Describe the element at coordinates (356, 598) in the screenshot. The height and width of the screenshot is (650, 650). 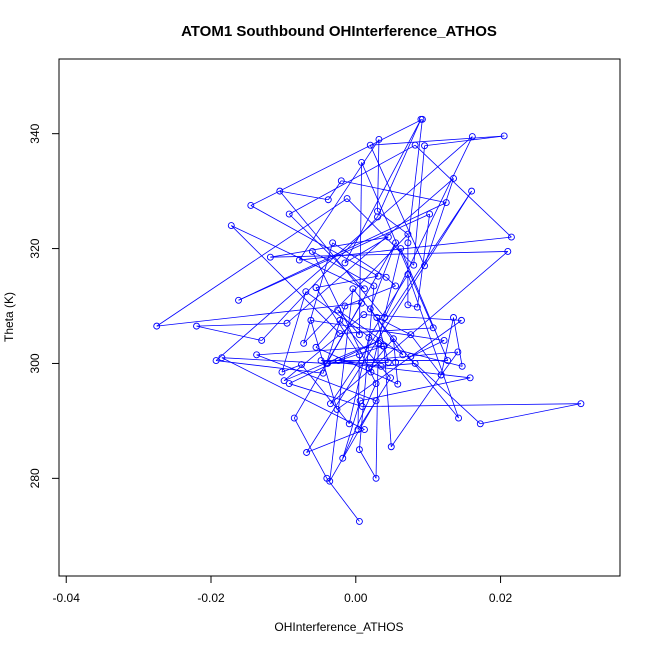
I see `x-tick-label: 0.00` at that location.